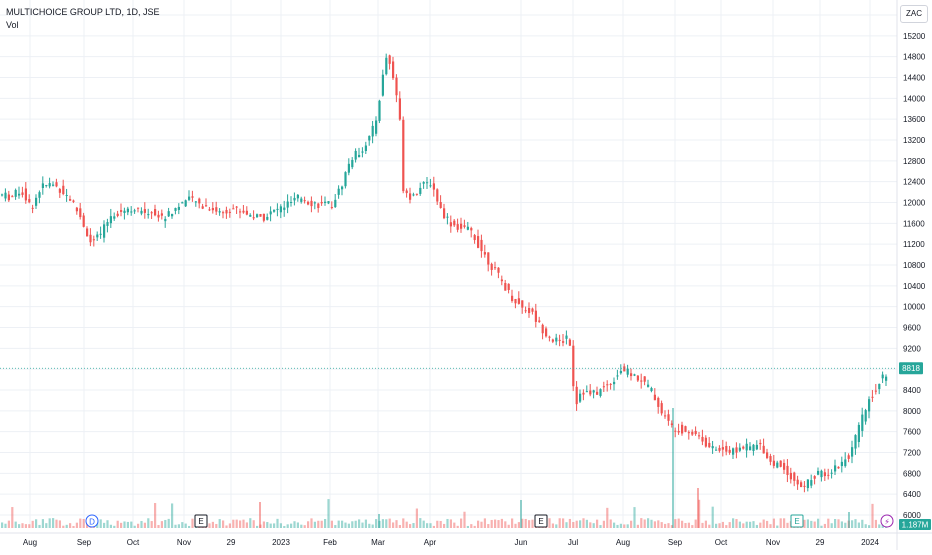 Image resolution: width=932 pixels, height=555 pixels. I want to click on currency-button: ZAC, so click(914, 14).